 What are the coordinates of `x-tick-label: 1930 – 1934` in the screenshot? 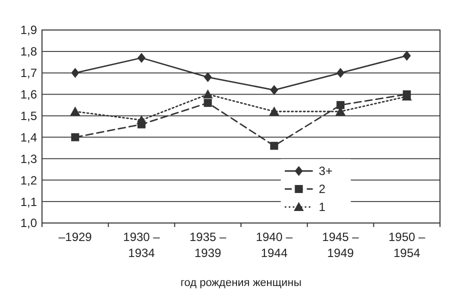 It's located at (141, 245).